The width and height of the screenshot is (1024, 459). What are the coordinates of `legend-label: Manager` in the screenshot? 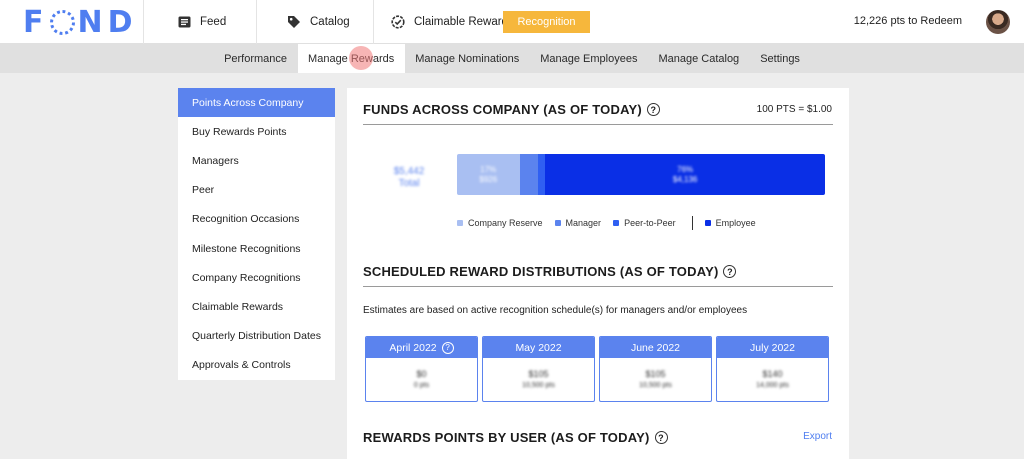 It's located at (583, 223).